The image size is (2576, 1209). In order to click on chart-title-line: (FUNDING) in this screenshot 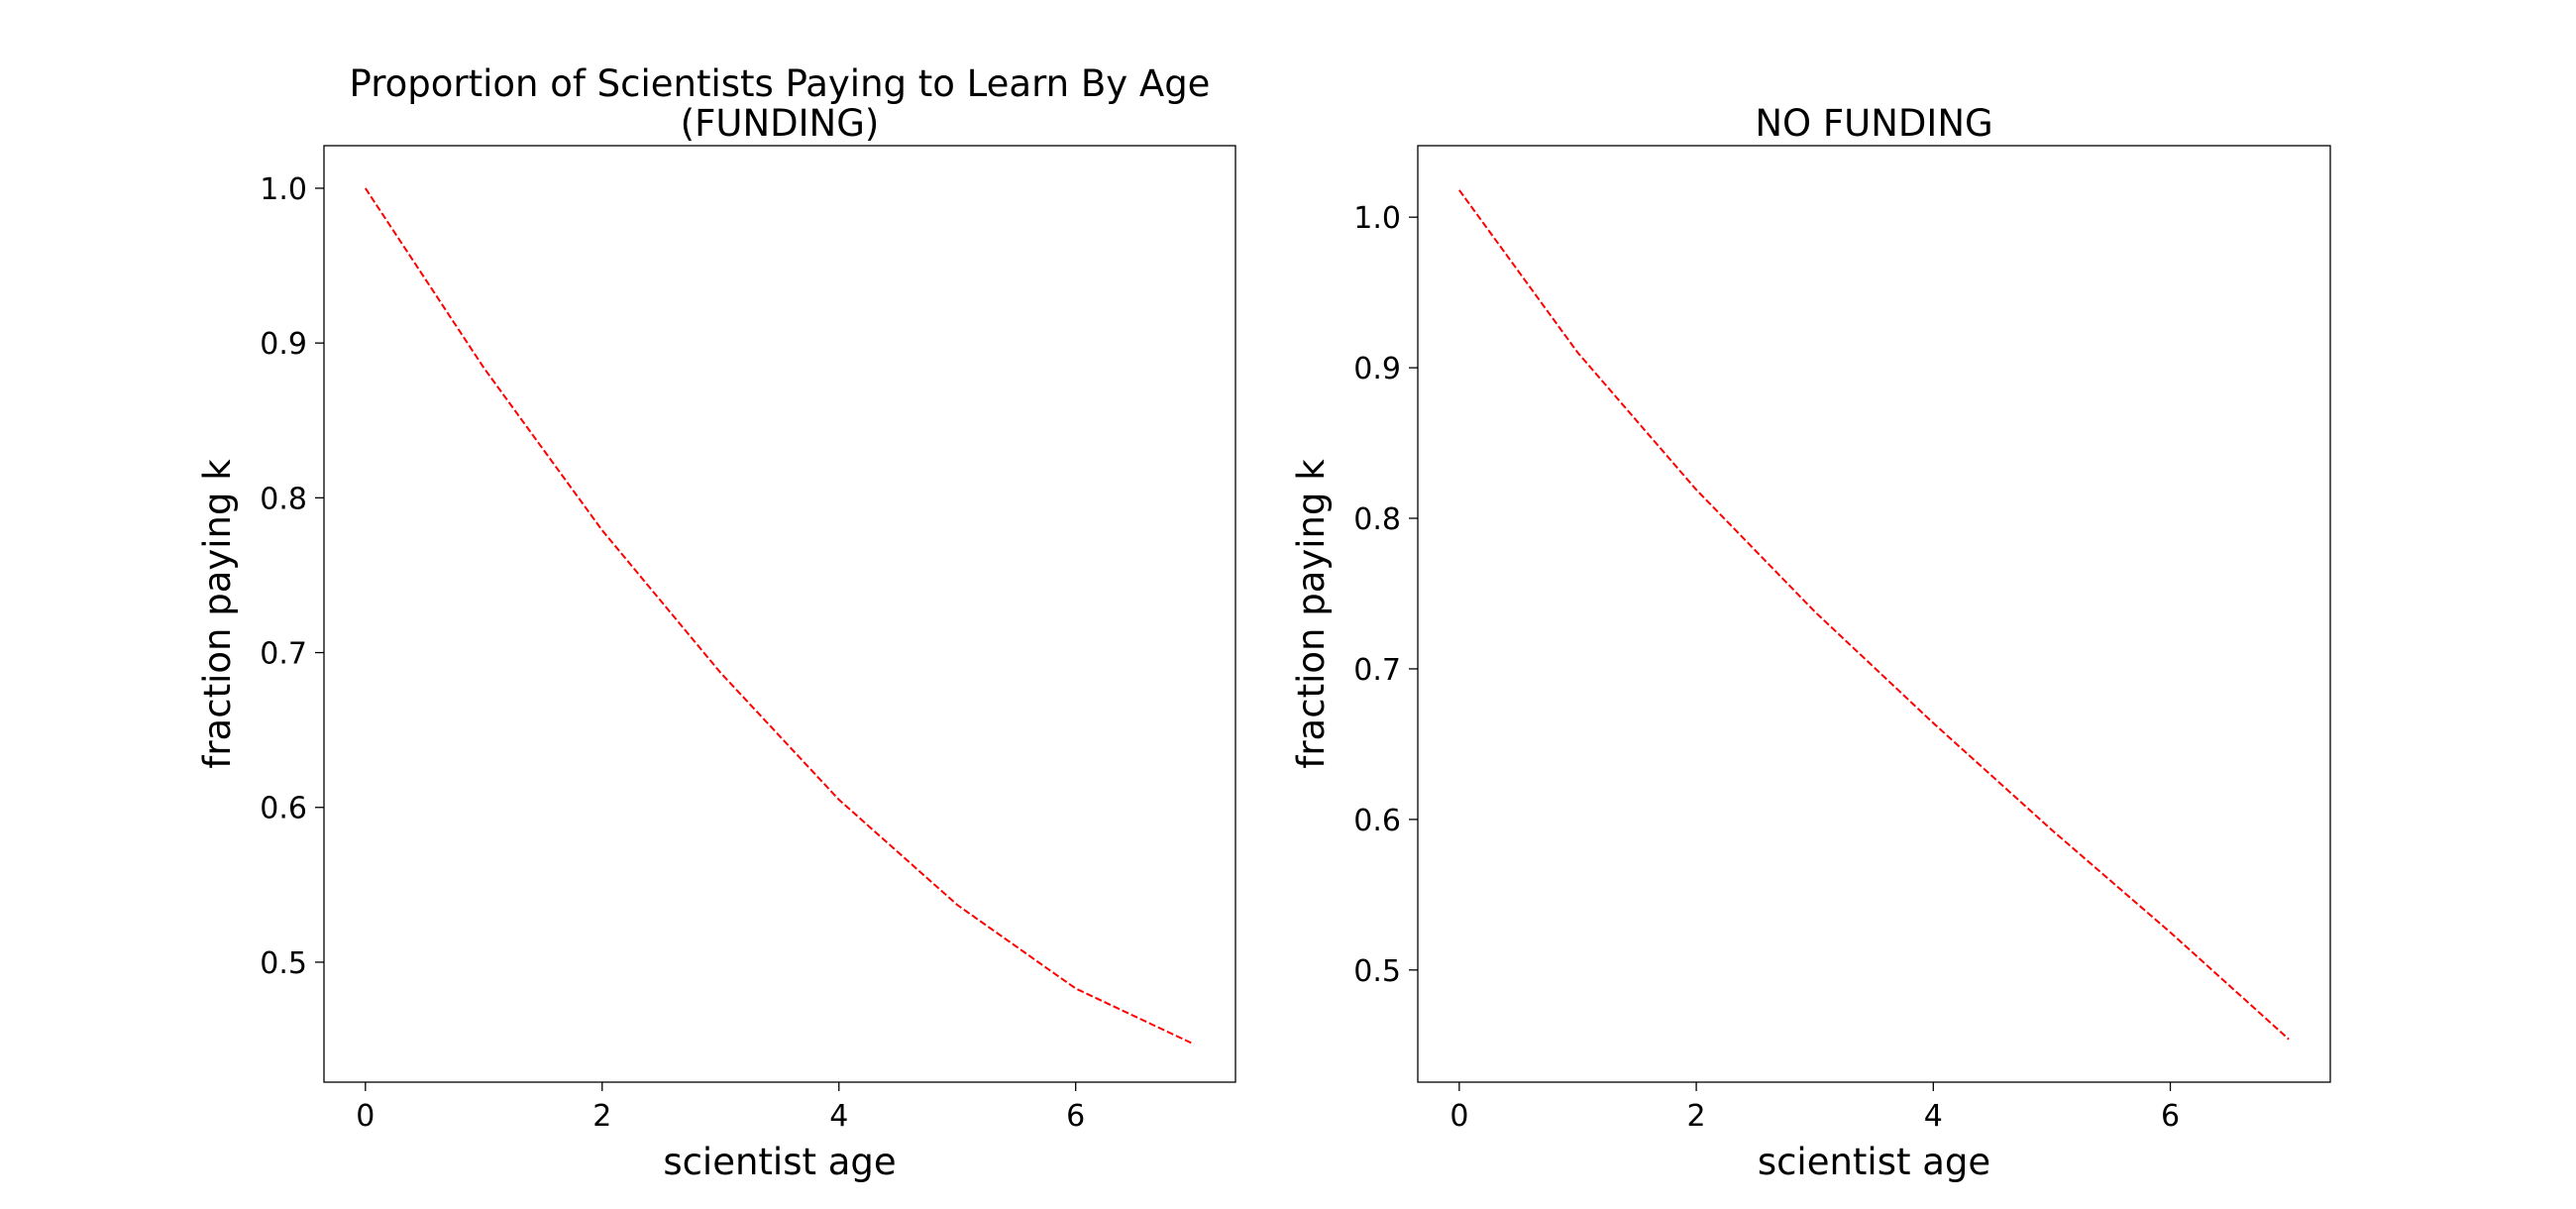, I will do `click(780, 123)`.